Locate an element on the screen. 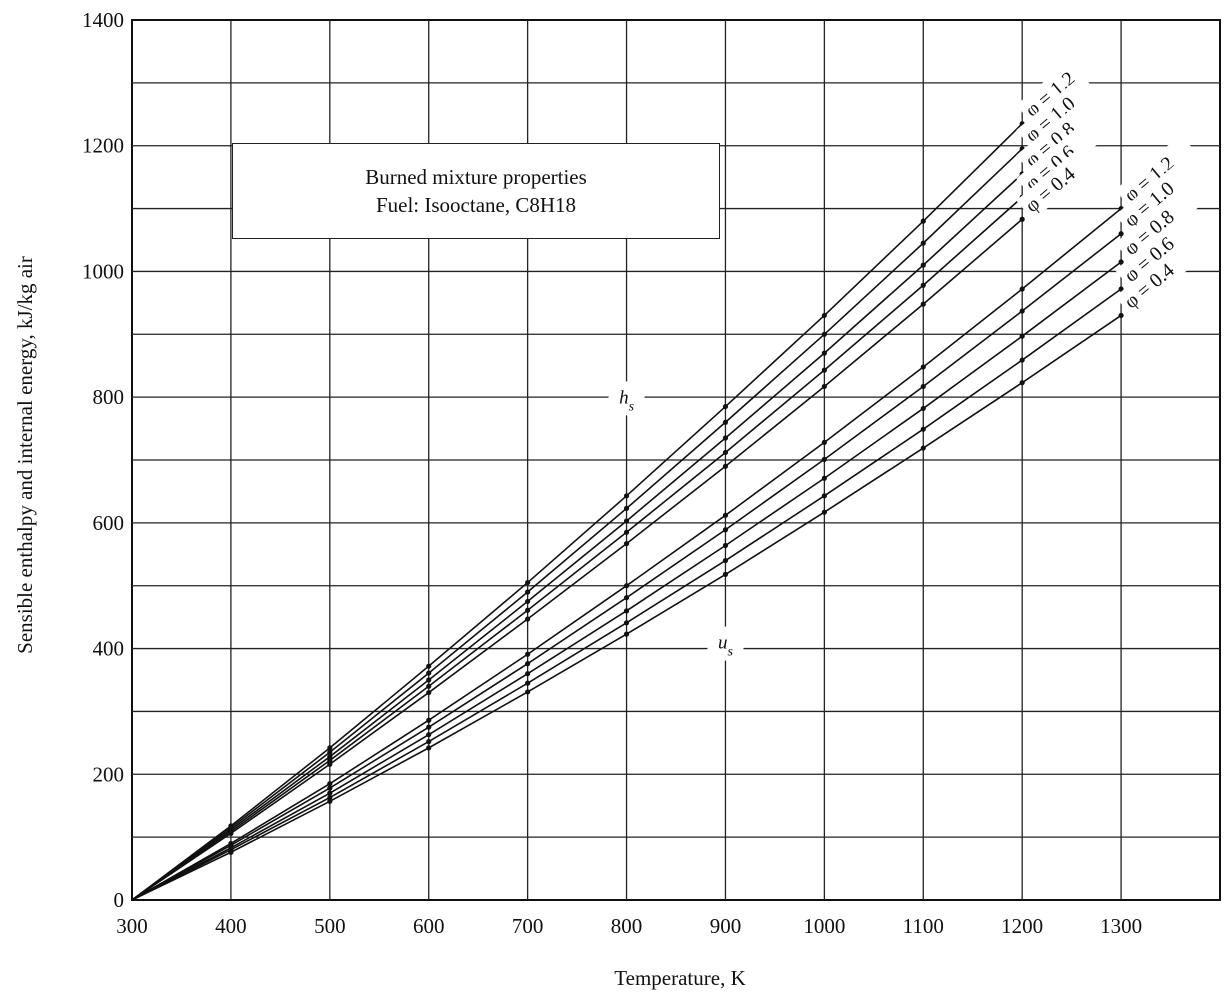  x-tick-label: 800 is located at coordinates (627, 926).